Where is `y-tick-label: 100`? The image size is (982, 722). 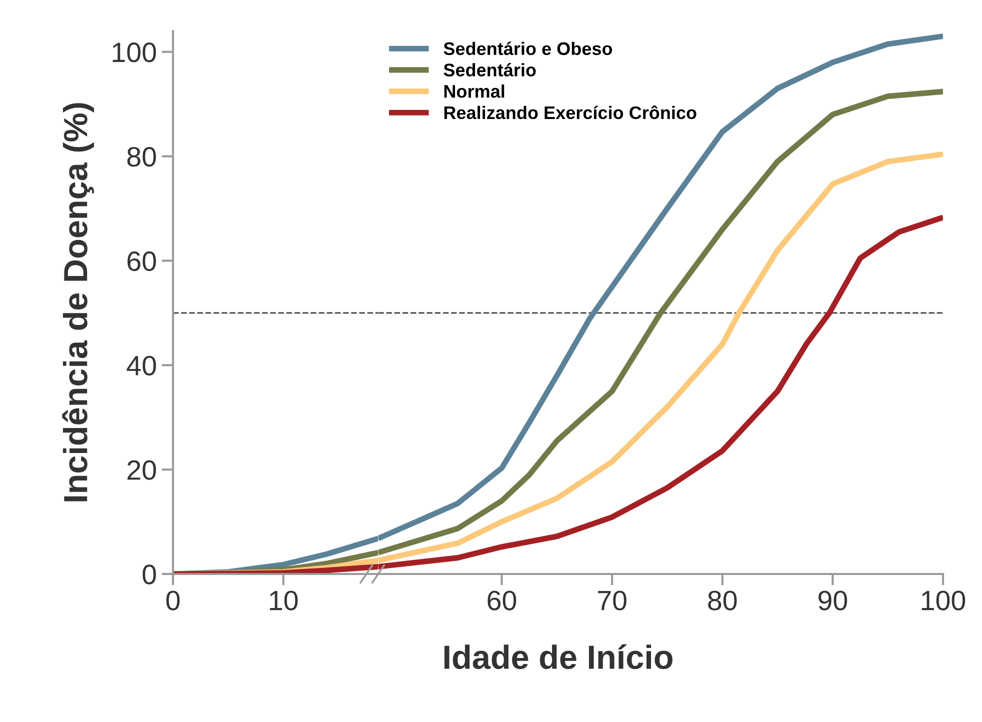 y-tick-label: 100 is located at coordinates (134, 52).